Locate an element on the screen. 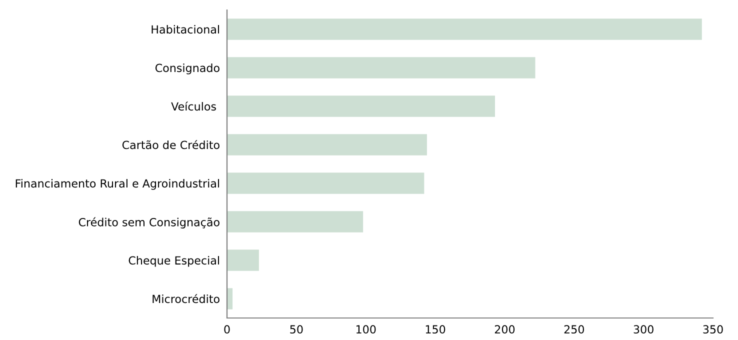 Image resolution: width=738 pixels, height=340 pixels. x-tick-label: 250 is located at coordinates (574, 329).